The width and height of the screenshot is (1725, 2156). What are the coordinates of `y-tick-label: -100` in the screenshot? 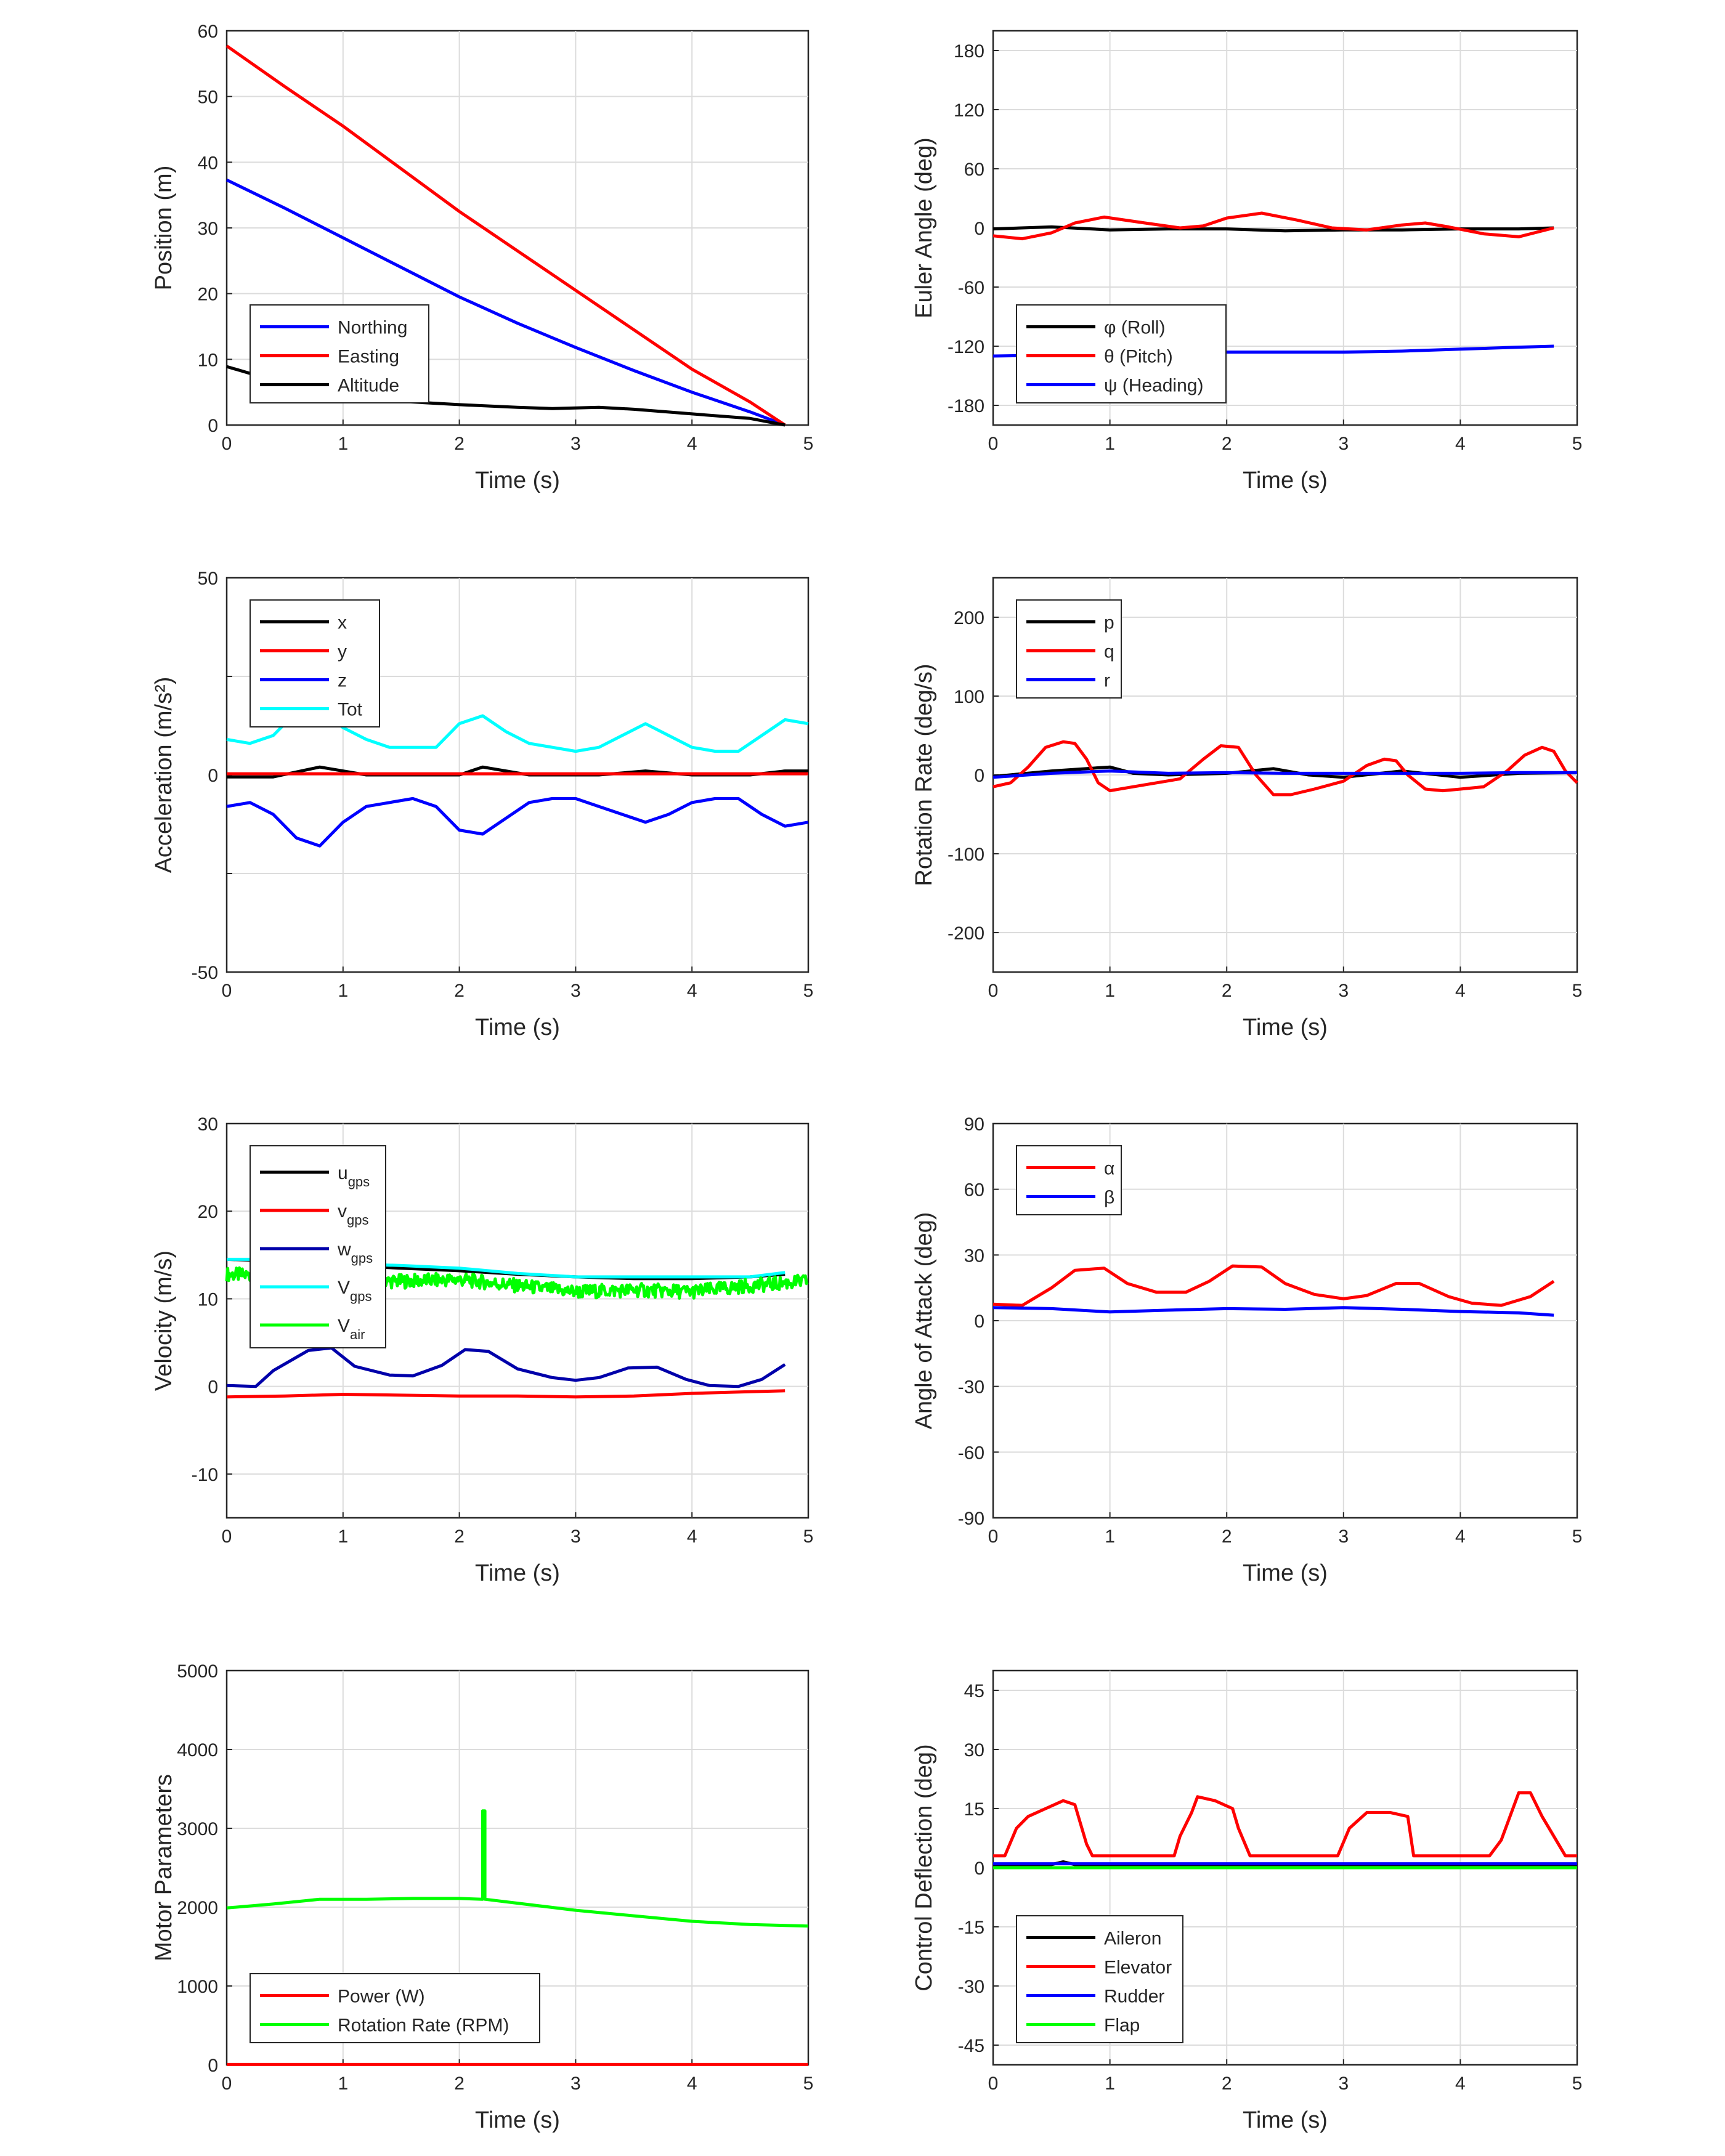 It's located at (966, 855).